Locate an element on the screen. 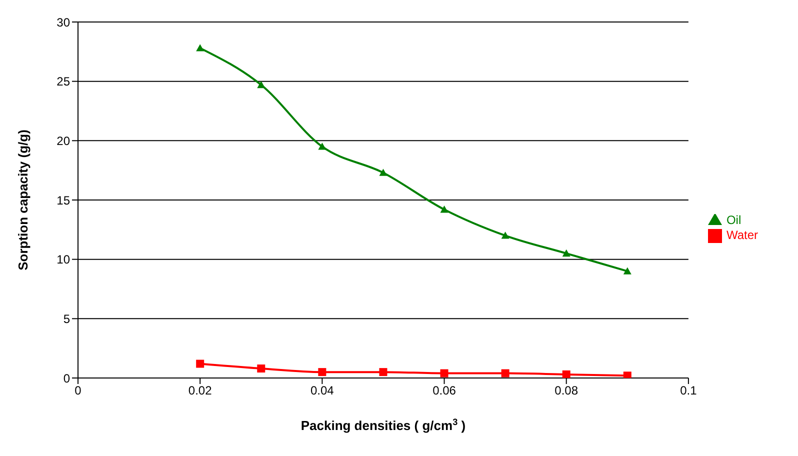 The height and width of the screenshot is (456, 798). x-tick-label: 0 is located at coordinates (78, 391).